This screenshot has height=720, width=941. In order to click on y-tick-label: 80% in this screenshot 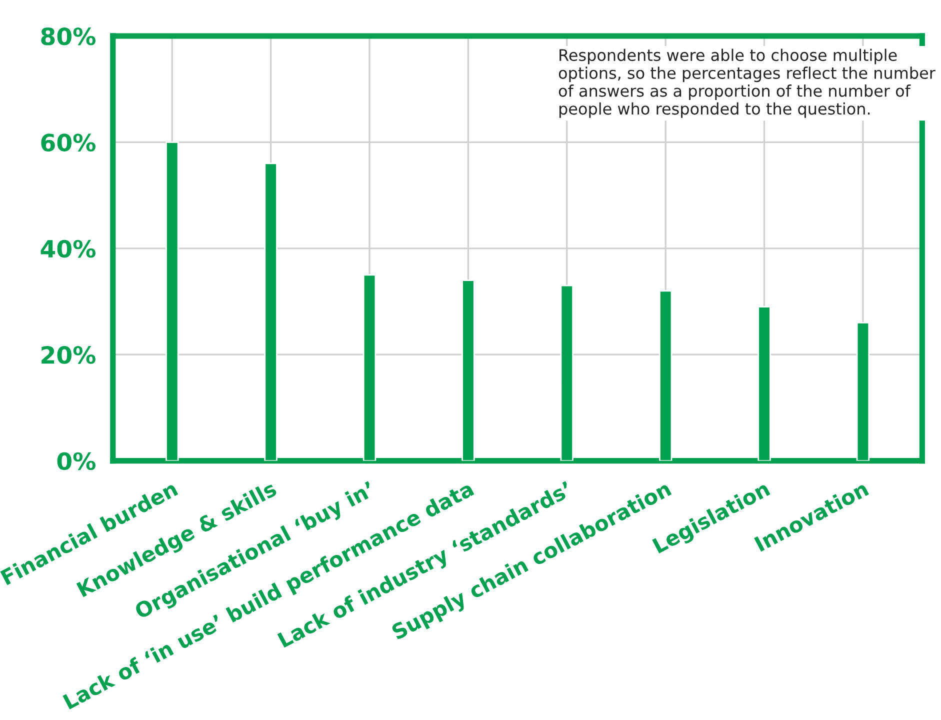, I will do `click(68, 36)`.